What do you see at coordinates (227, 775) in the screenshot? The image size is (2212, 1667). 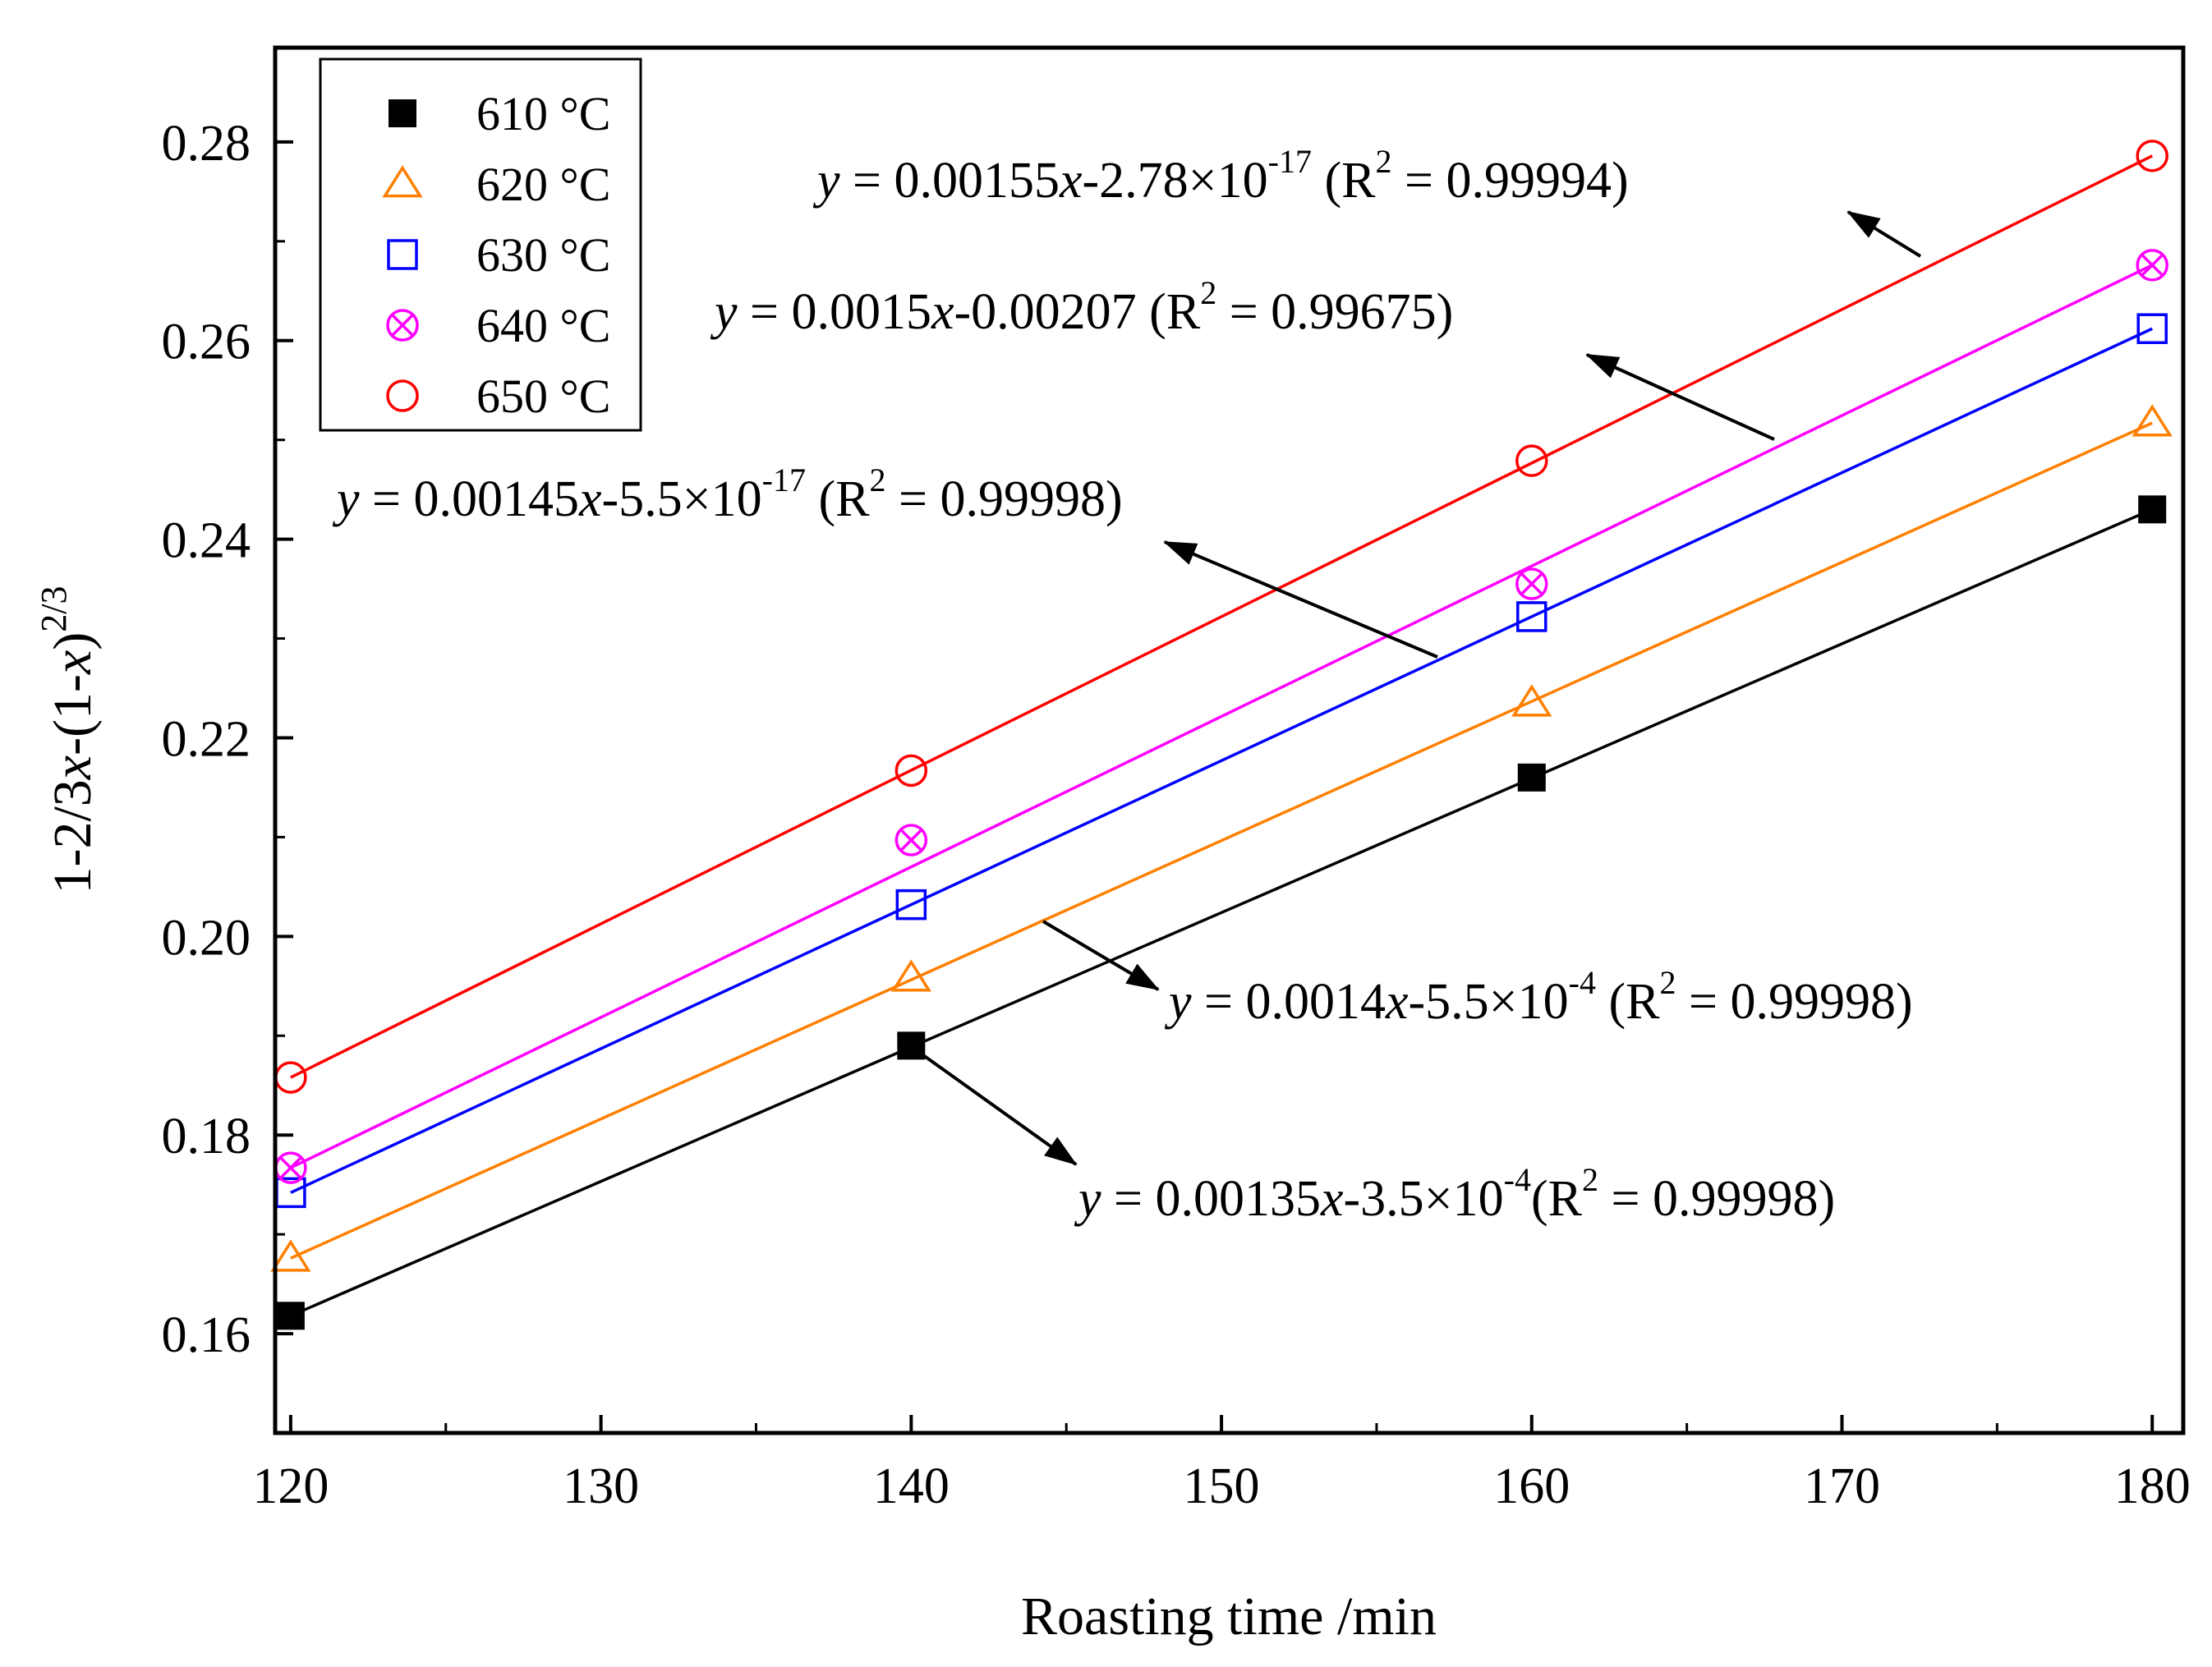 I see `y-axis: 0.16 0.18 0.20 0.22 0.24 0.26 0.28` at bounding box center [227, 775].